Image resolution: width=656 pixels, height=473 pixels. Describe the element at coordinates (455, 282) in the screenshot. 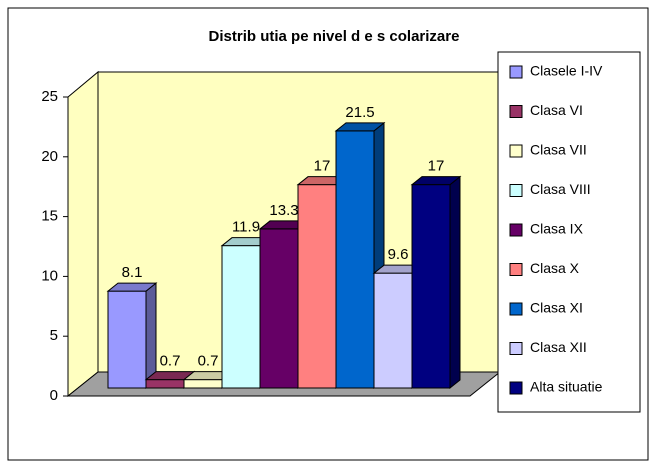

I see `bar-side` at that location.